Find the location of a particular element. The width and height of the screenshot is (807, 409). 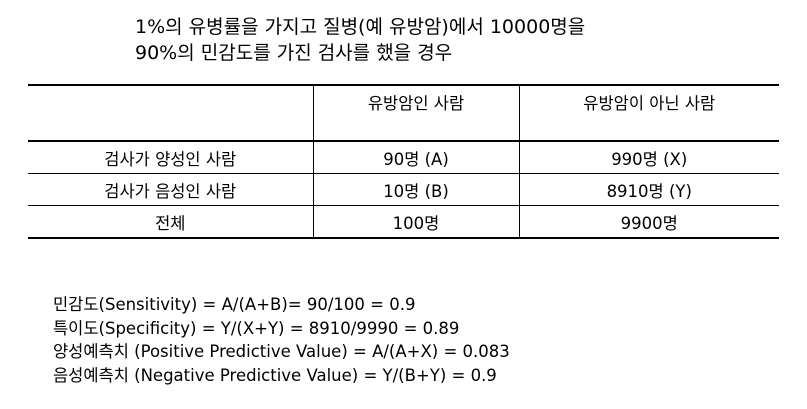

table-cell-row-label: 전체 is located at coordinates (171, 222).